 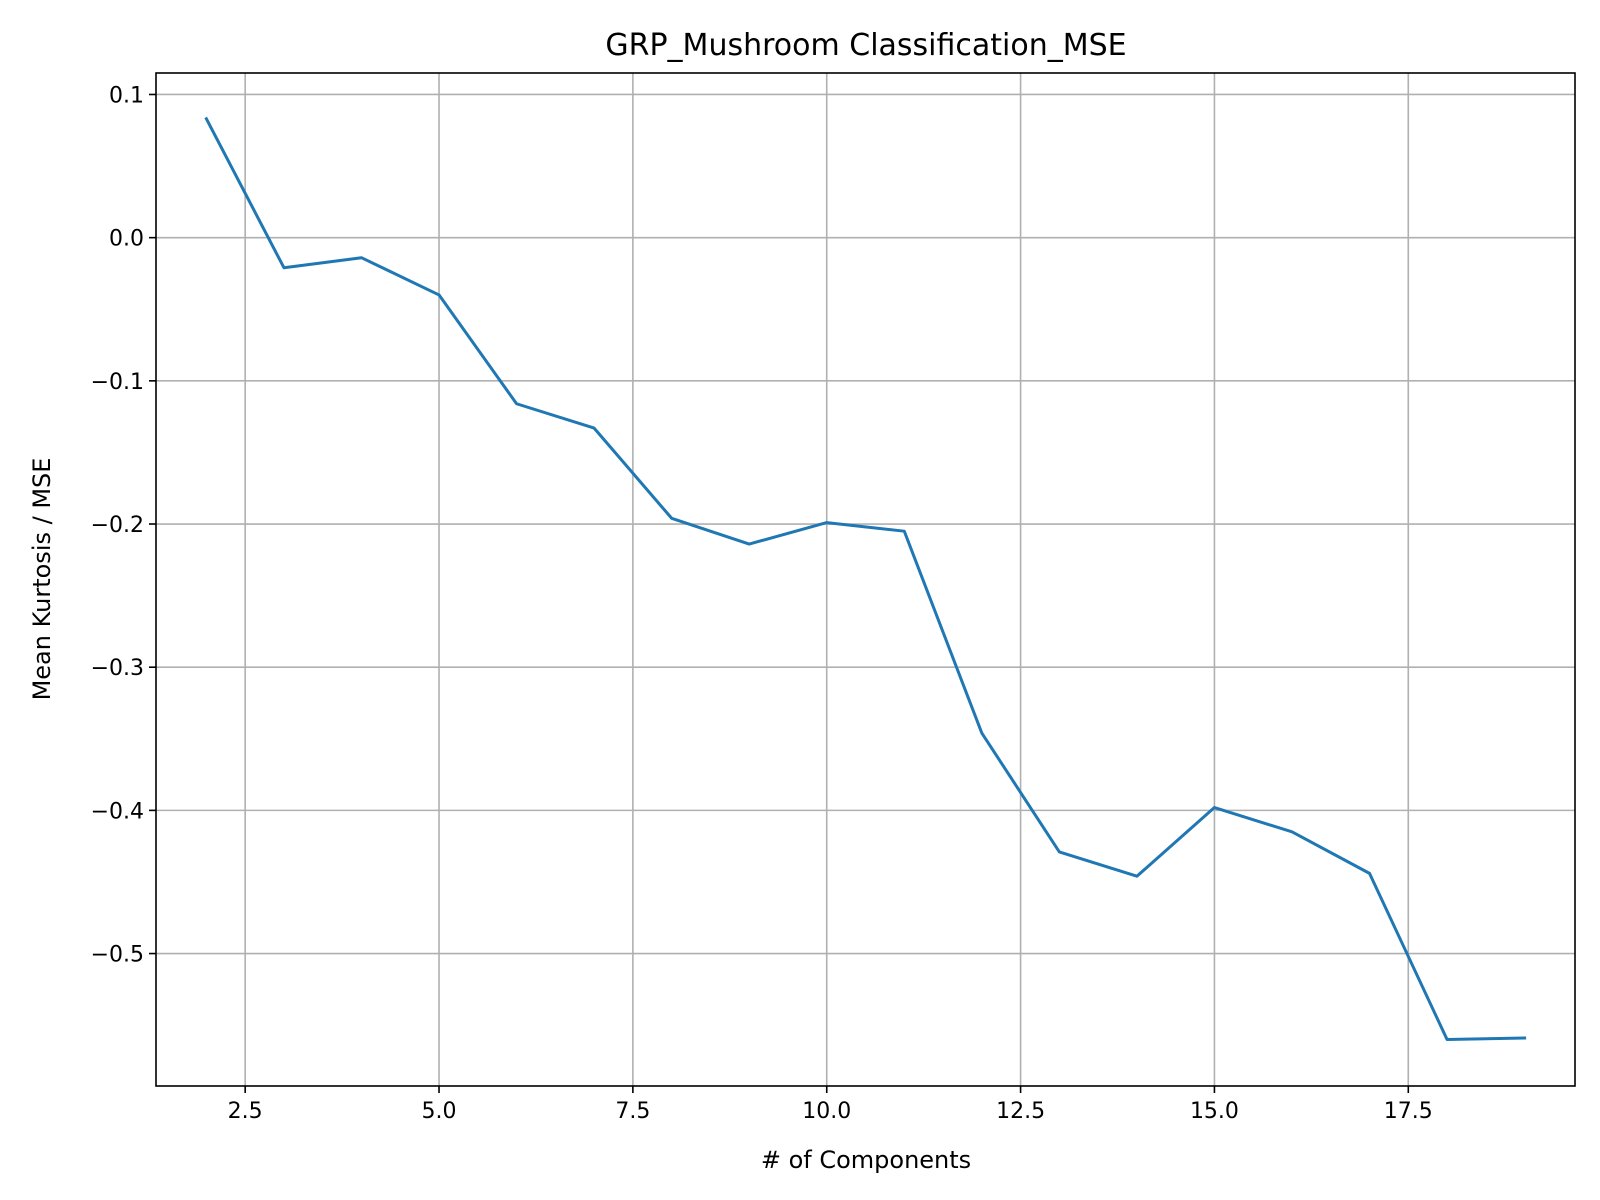 I want to click on y-tick-label: 0.1, so click(x=126, y=95).